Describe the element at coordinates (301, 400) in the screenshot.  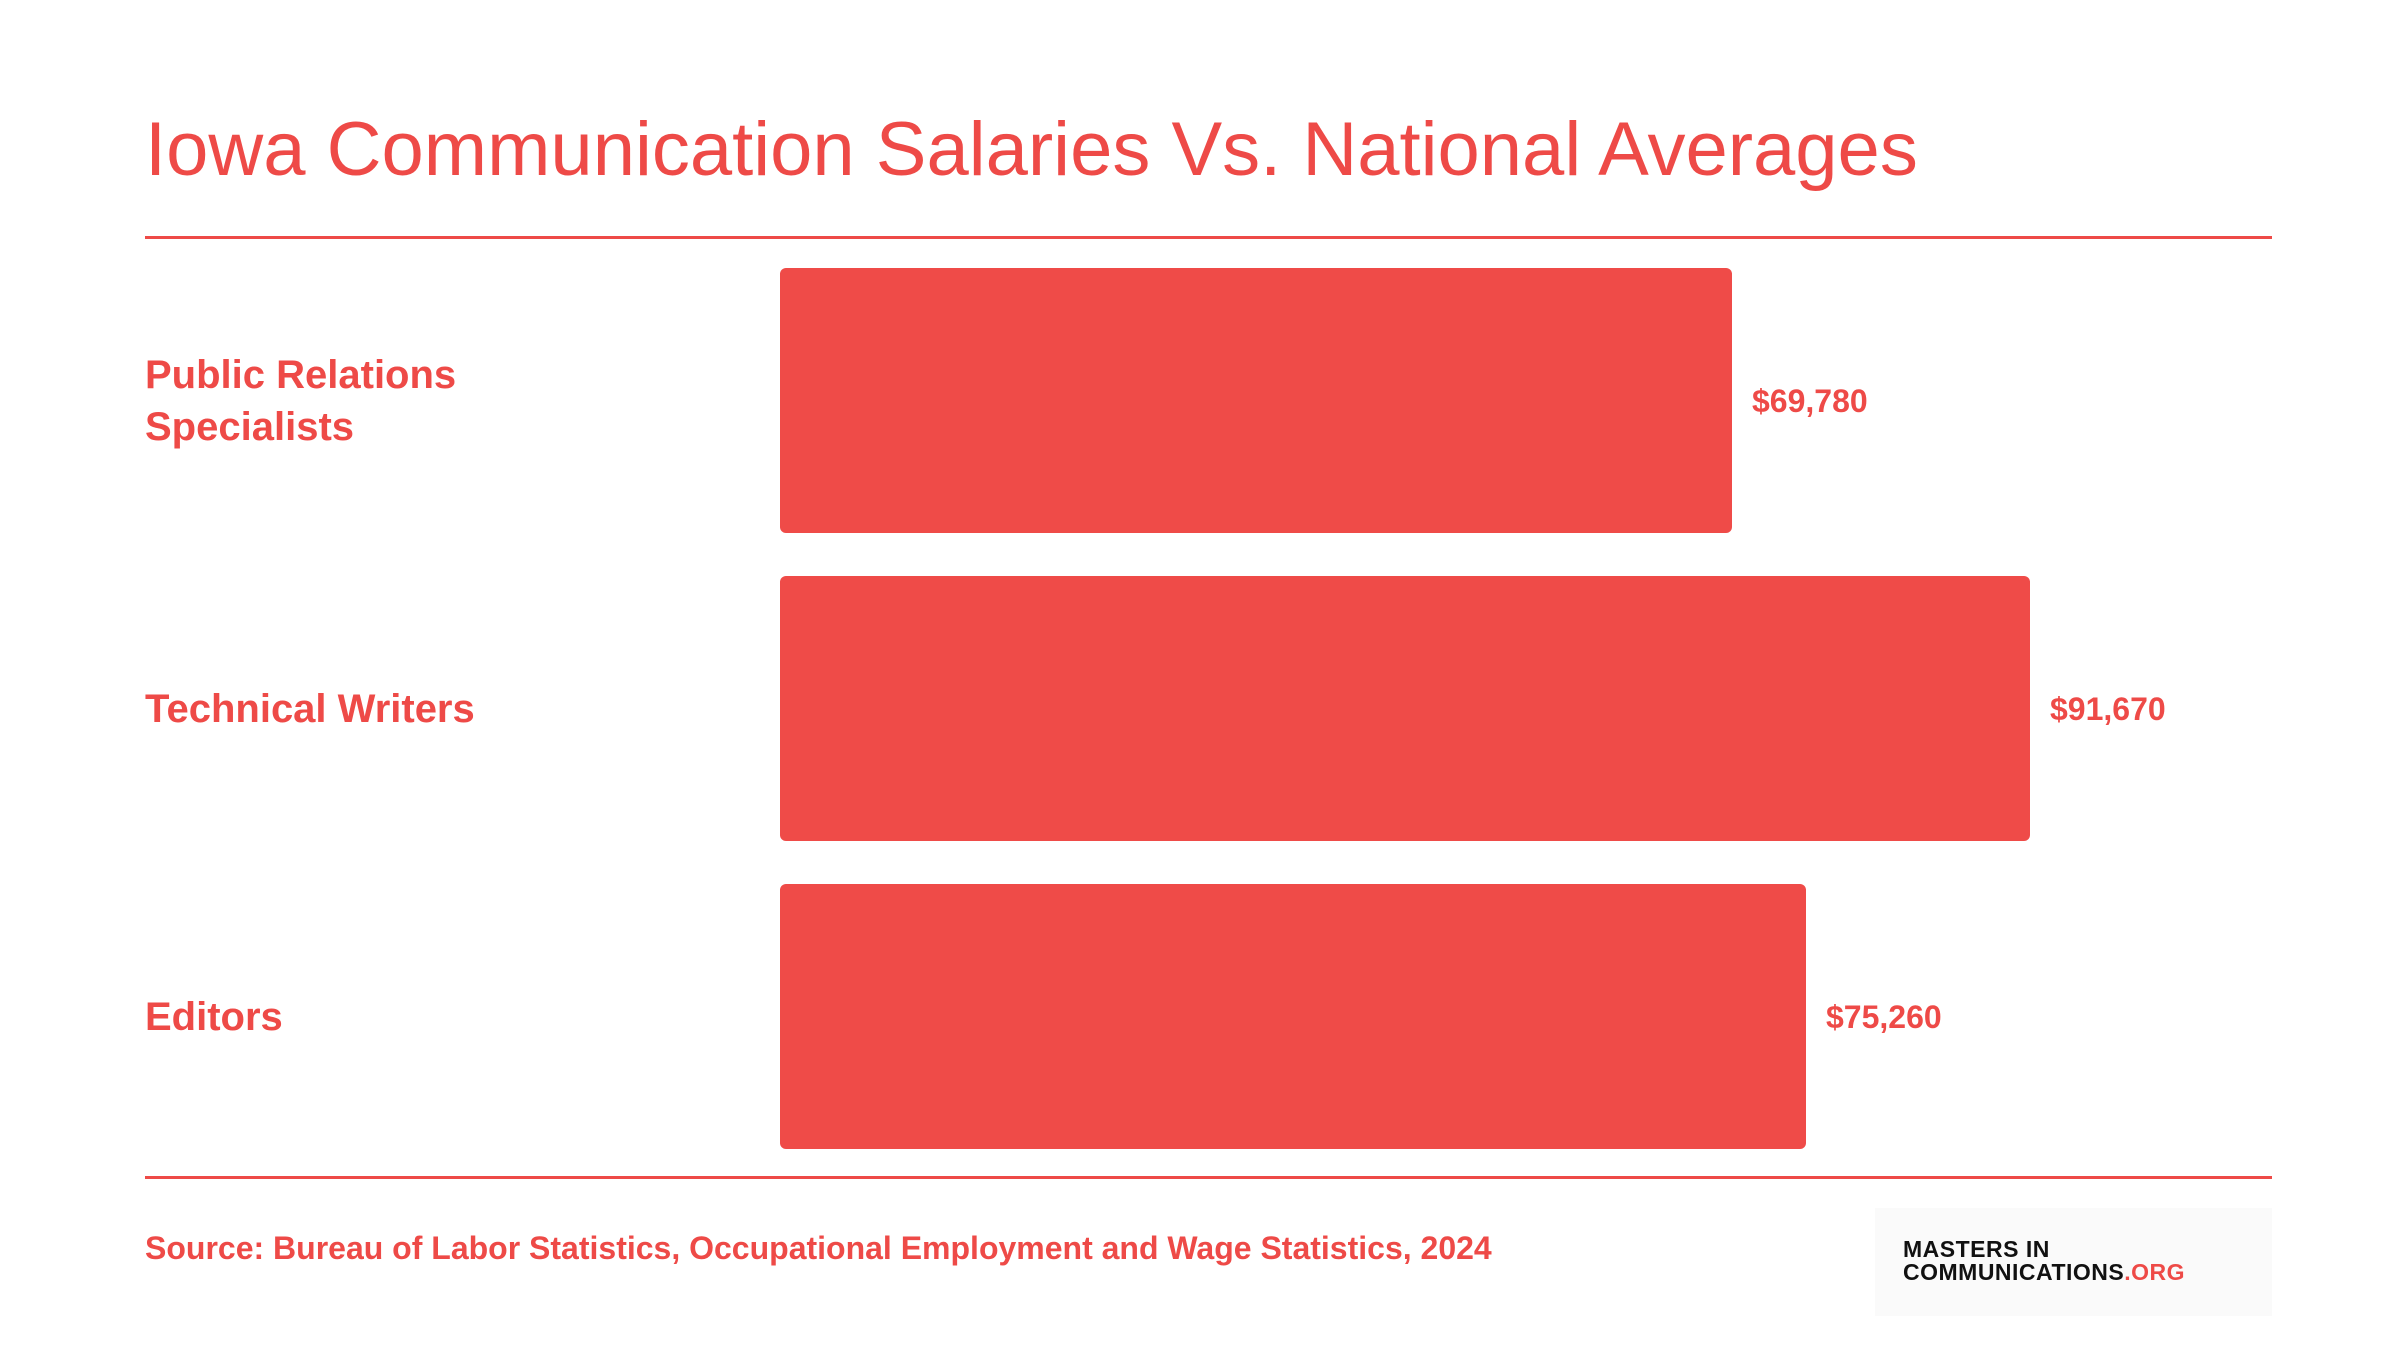
I see `category-label: Public Relations Specialists` at that location.